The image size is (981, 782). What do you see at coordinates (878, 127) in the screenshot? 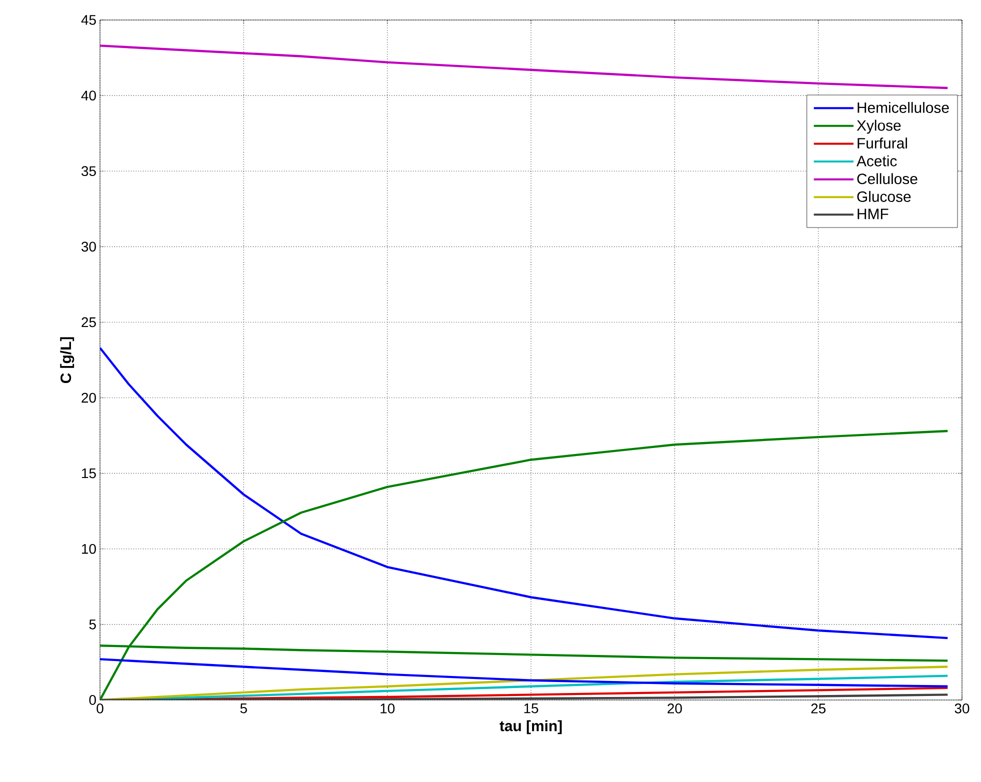
I see `legend-label: Xylose` at bounding box center [878, 127].